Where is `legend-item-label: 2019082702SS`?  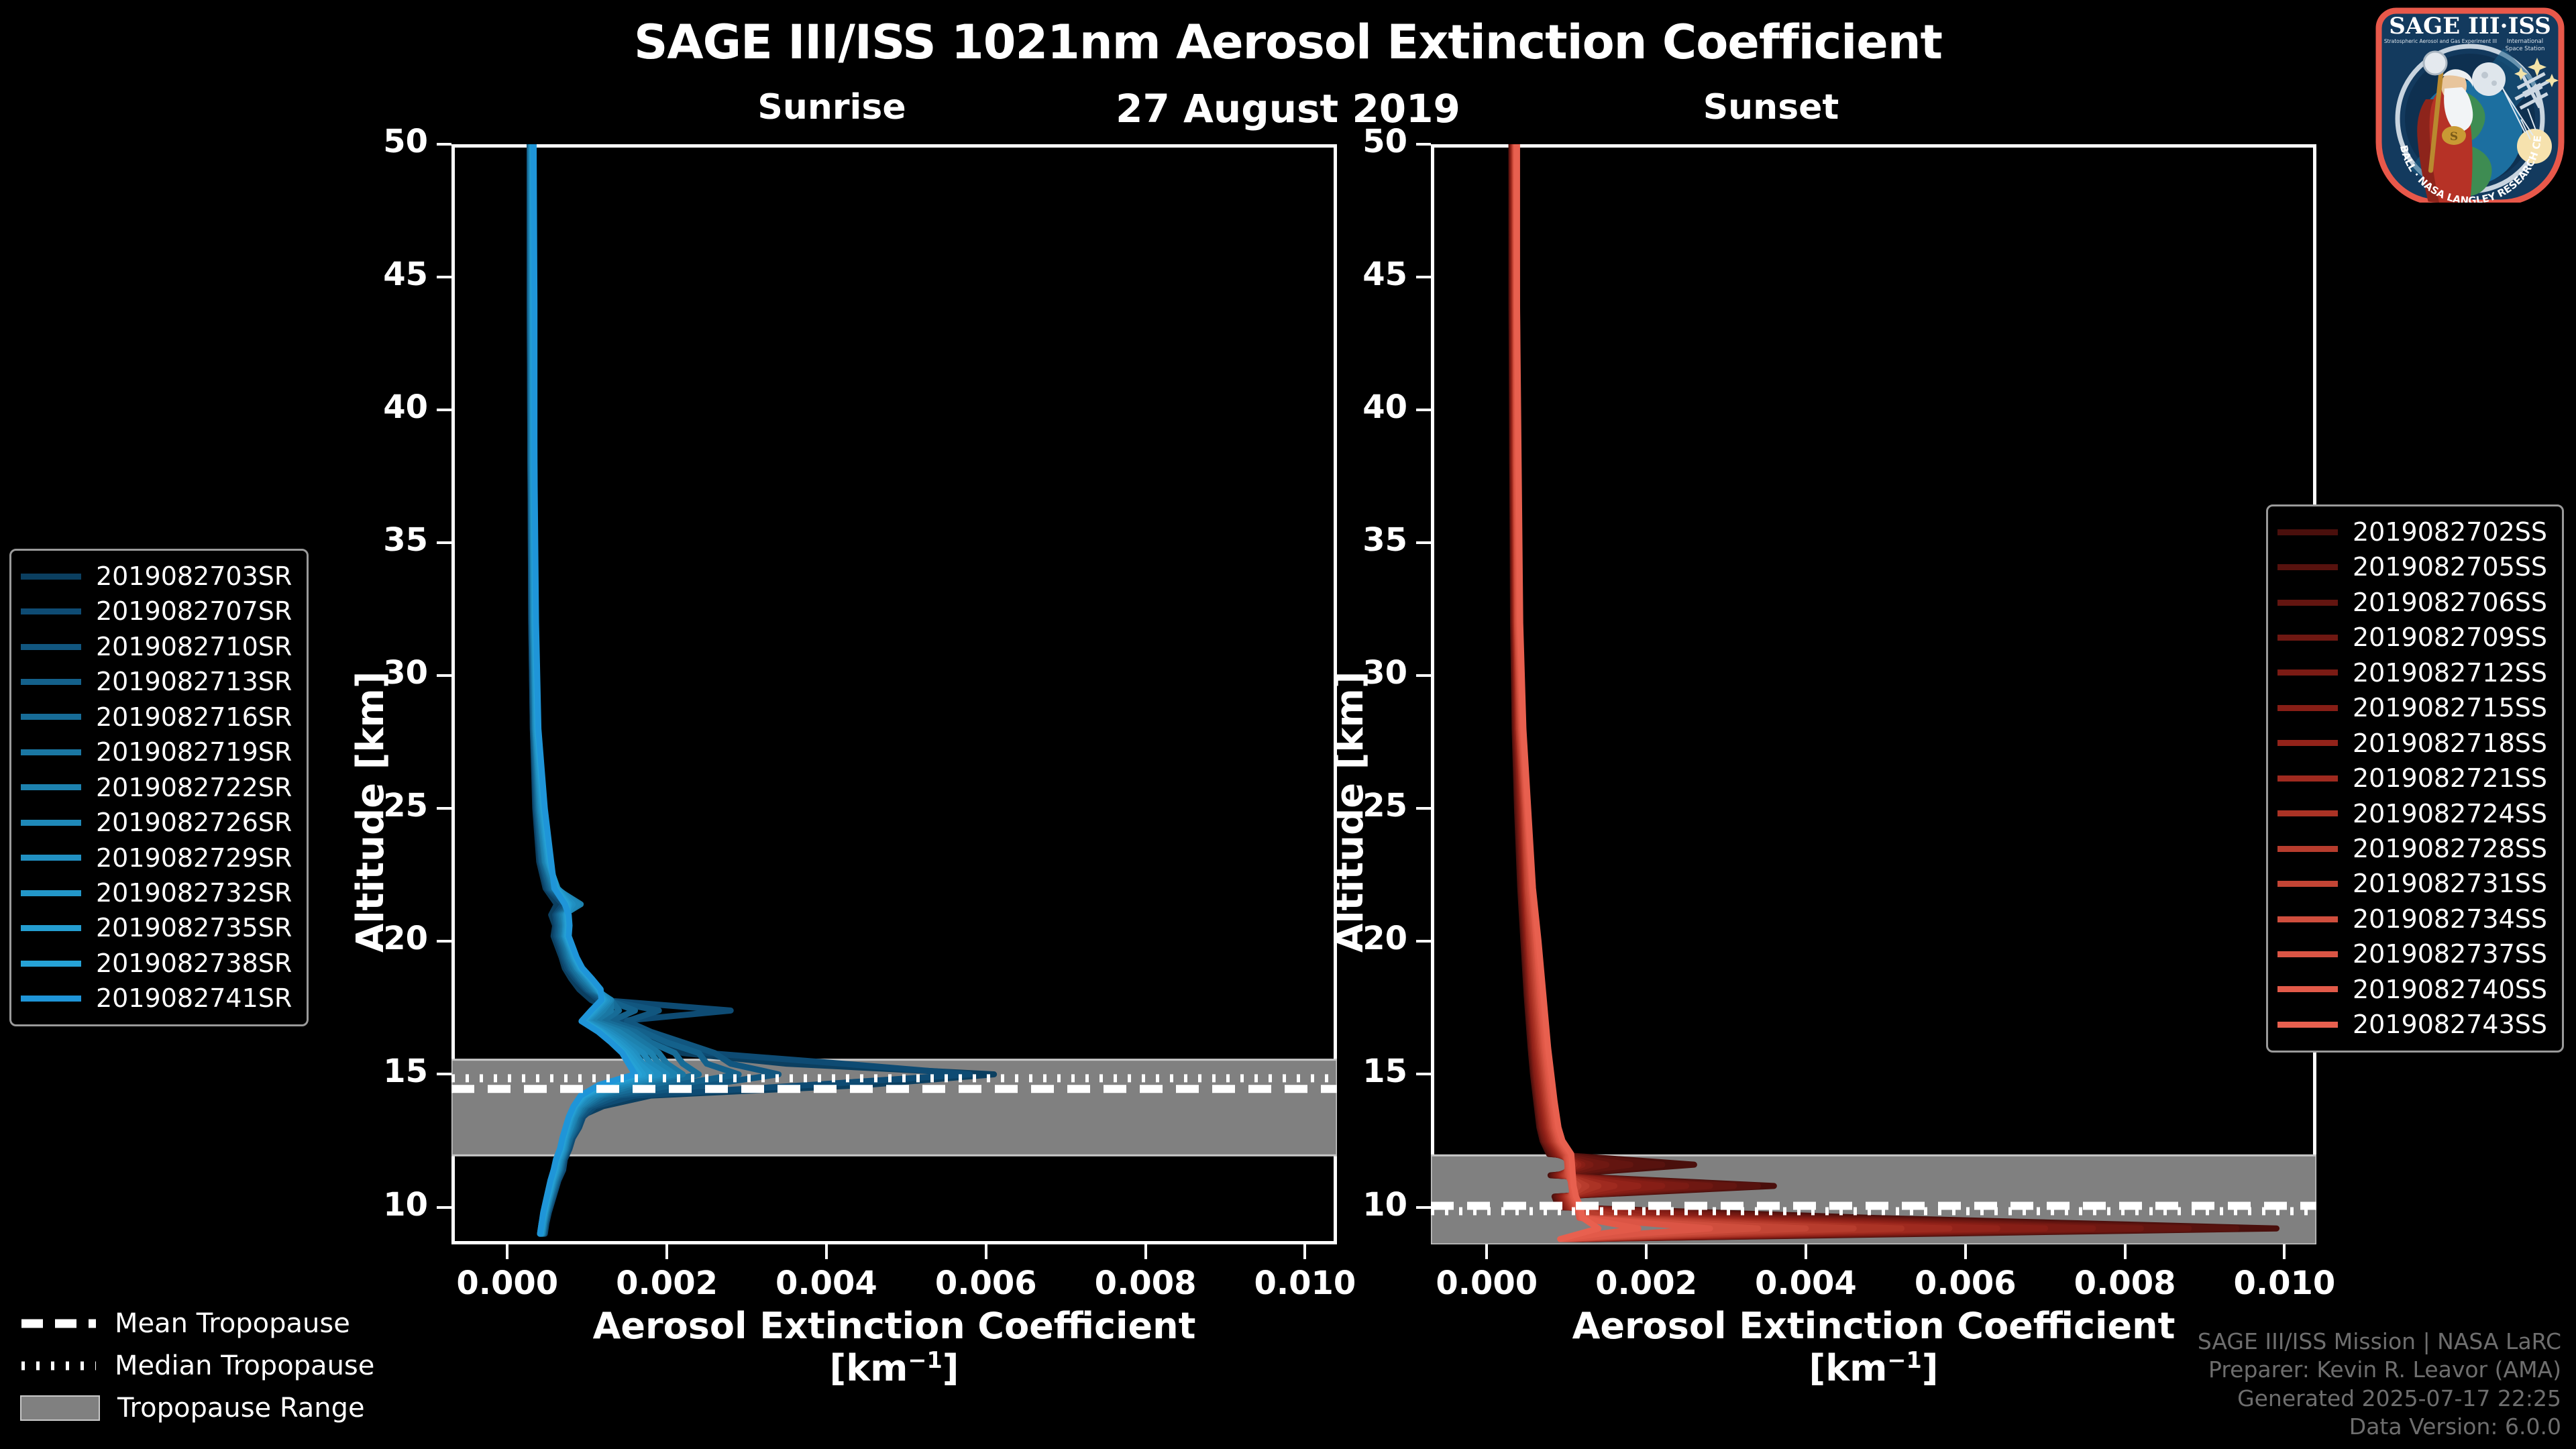
legend-item-label: 2019082702SS is located at coordinates (2450, 532).